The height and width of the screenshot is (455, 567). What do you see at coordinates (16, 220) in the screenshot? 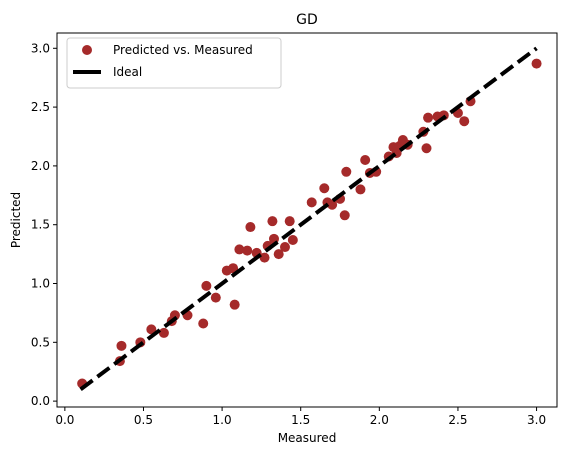
I see `y-axis-label: Predicted` at bounding box center [16, 220].